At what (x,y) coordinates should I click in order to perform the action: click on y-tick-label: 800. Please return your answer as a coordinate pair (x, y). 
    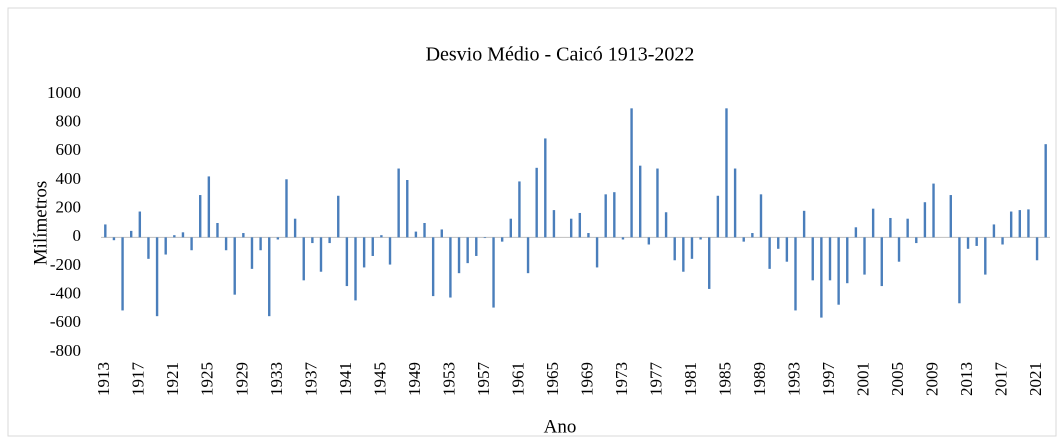
    Looking at the image, I should click on (69, 121).